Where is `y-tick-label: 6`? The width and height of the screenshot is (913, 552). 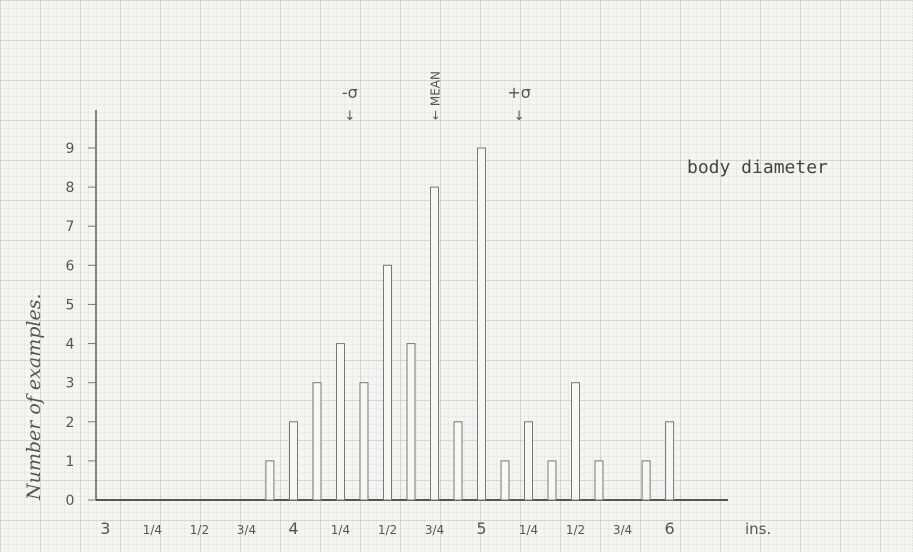
y-tick-label: 6 is located at coordinates (70, 266).